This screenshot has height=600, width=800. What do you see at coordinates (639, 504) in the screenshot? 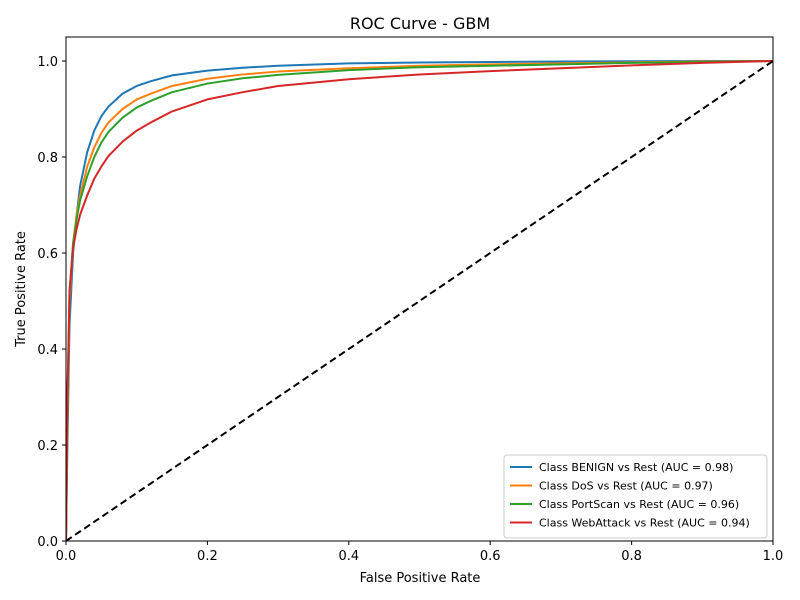
I see `legend-label-2: Class PortScan vs Rest (AUC = 0.96)` at bounding box center [639, 504].